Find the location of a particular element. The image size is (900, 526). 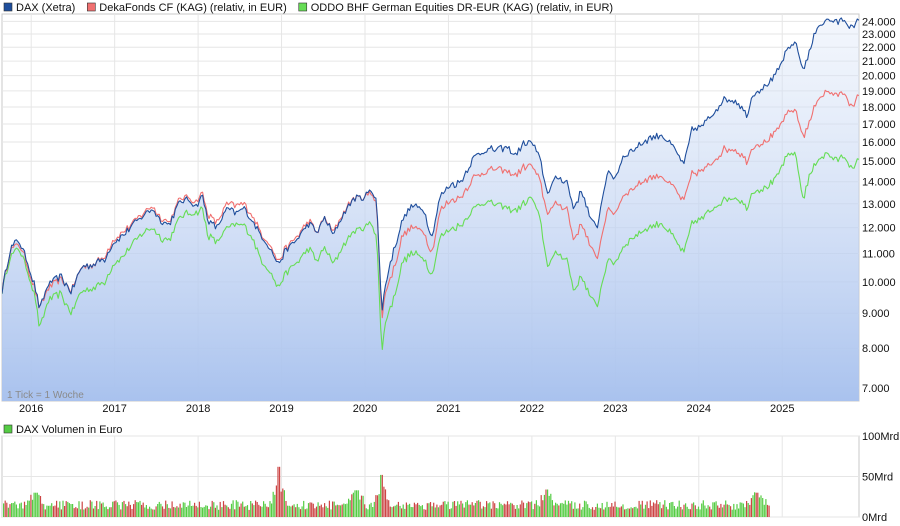

legend-item: DAX (Xetra) is located at coordinates (39, 8).